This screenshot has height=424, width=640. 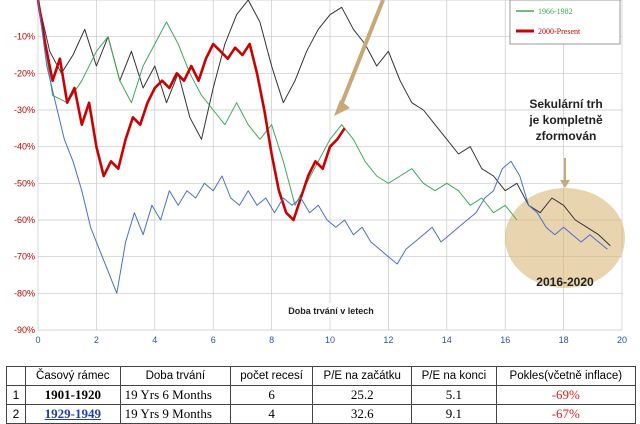 What do you see at coordinates (362, 376) in the screenshot?
I see `header-pe-start: P/E na začátku` at bounding box center [362, 376].